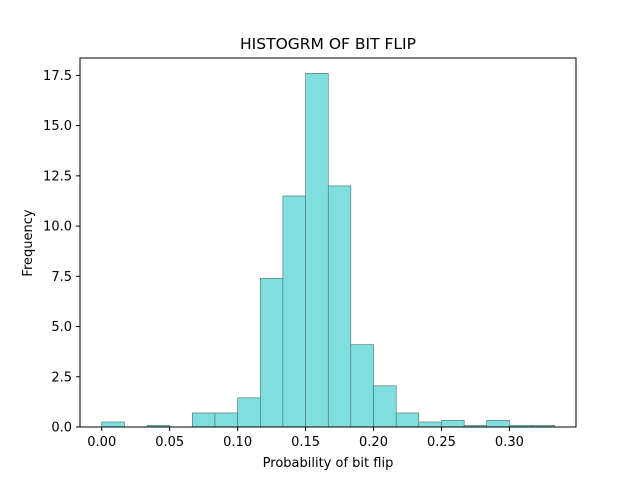 This screenshot has width=640, height=480. Describe the element at coordinates (57, 227) in the screenshot. I see `y-tick-label: 10.0` at that location.